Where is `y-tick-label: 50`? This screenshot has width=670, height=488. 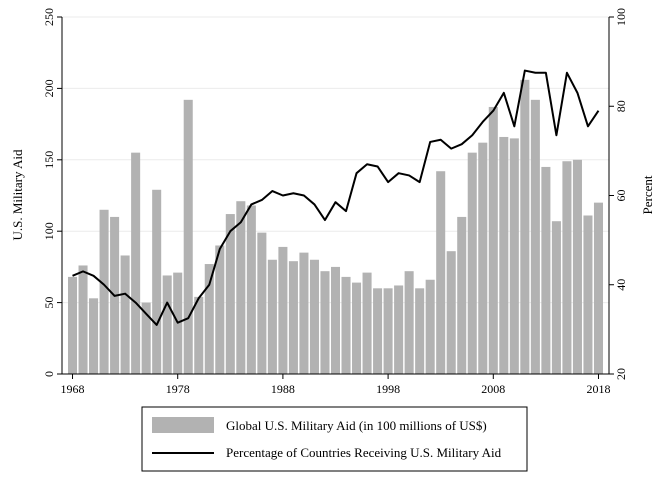
y-tick-label: 50 is located at coordinates (49, 303).